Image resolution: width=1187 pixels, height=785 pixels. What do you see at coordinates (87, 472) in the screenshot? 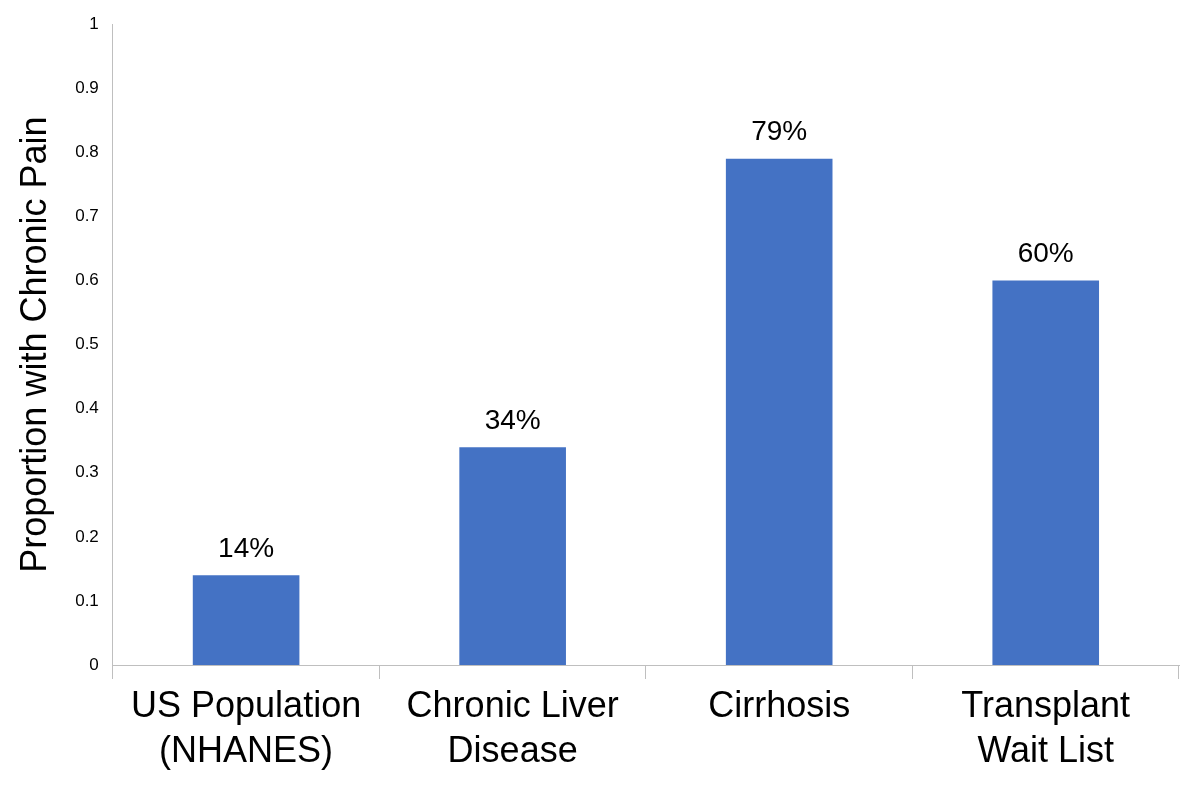
I see `y-tick-label: 0.3` at bounding box center [87, 472].